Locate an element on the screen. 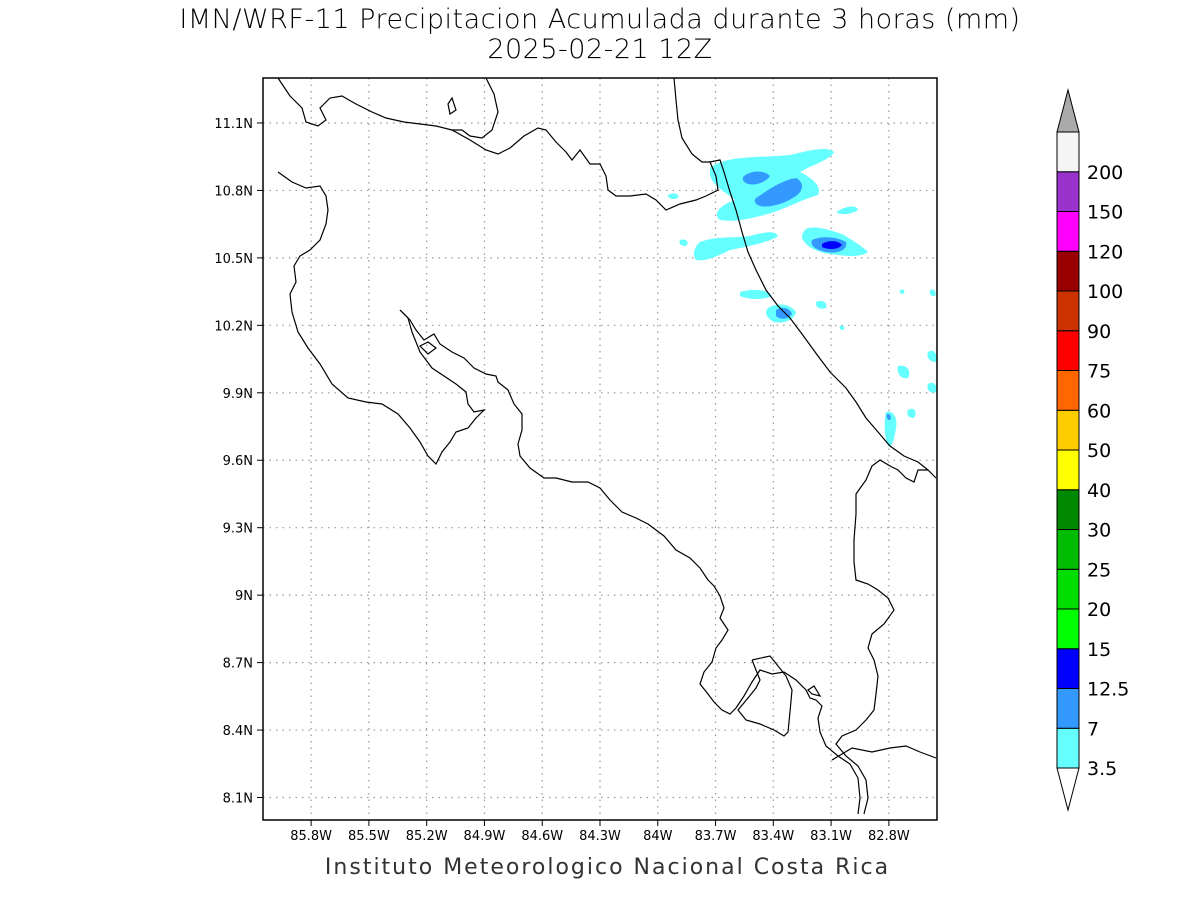  colorbar-arrow-top is located at coordinates (1068, 110).